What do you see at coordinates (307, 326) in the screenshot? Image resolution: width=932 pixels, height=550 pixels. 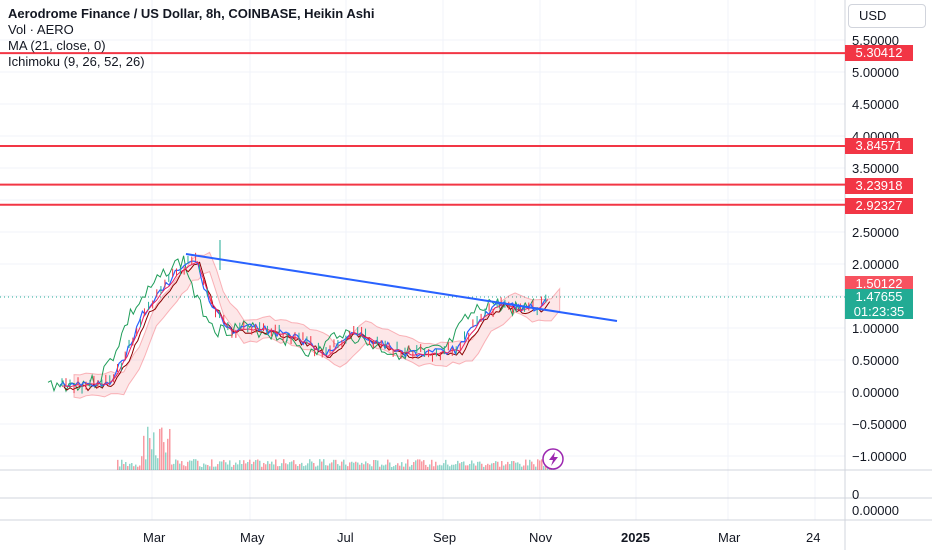 I see `ichimoku-base-line` at bounding box center [307, 326].